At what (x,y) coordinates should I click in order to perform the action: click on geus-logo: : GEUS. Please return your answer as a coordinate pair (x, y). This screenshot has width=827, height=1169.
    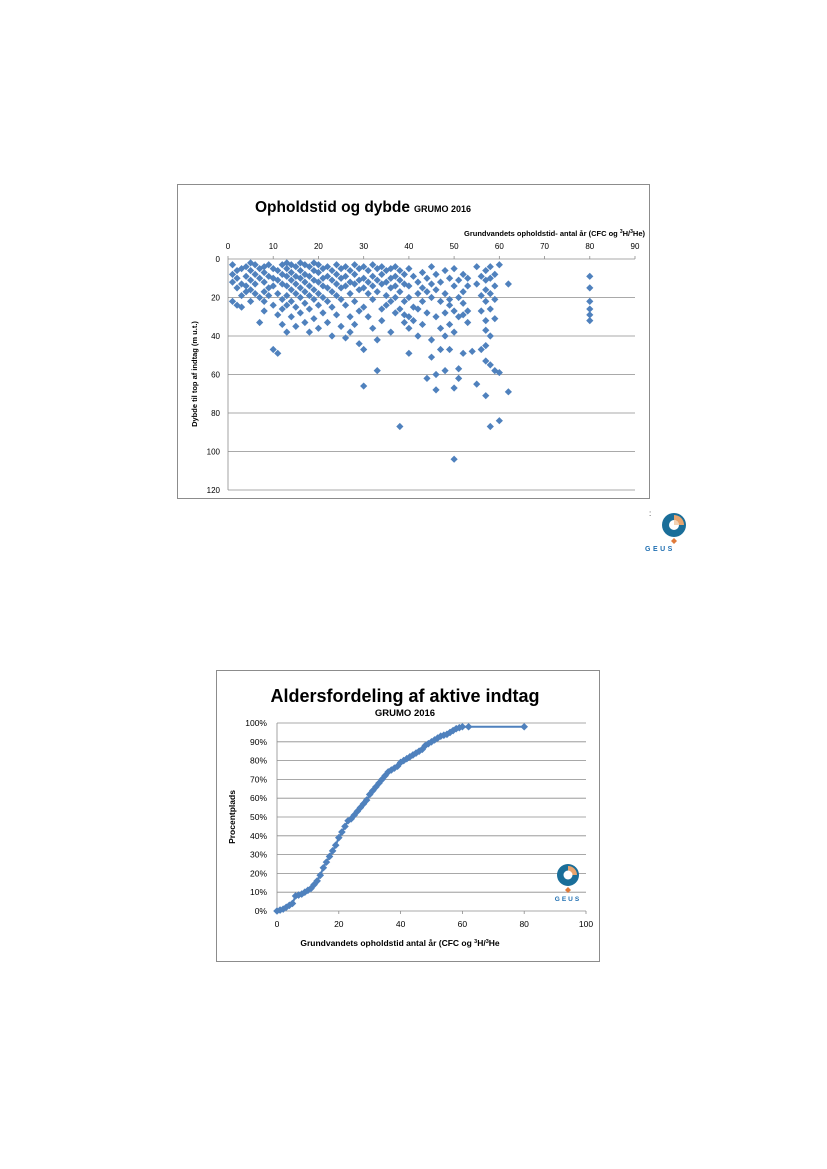
    Looking at the image, I should click on (670, 533).